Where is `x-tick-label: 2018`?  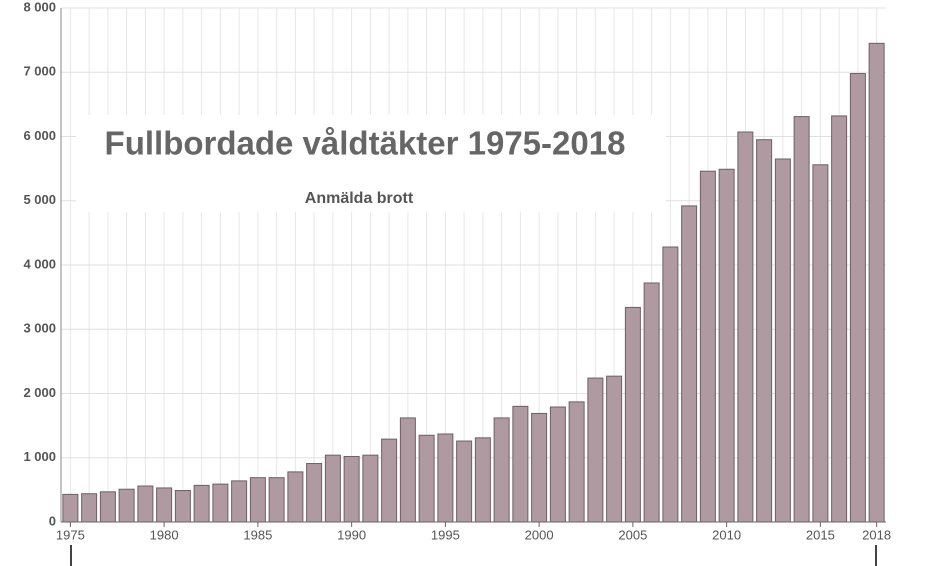 x-tick-label: 2018 is located at coordinates (876, 534).